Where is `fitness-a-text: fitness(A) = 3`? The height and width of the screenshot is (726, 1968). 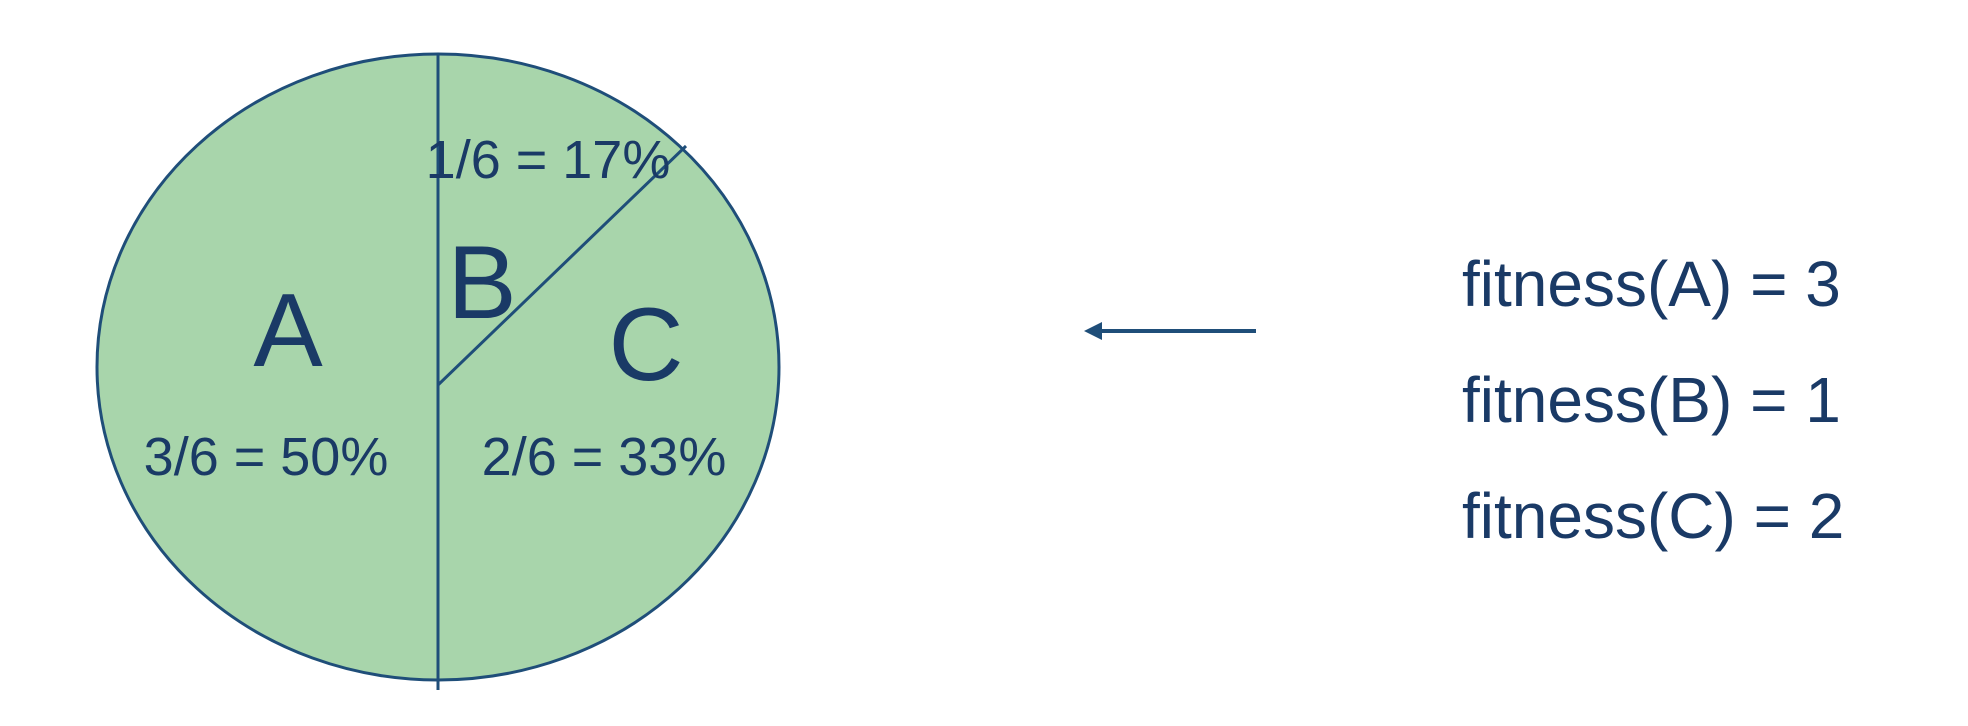
fitness-a-text: fitness(A) = 3 is located at coordinates (1651, 284).